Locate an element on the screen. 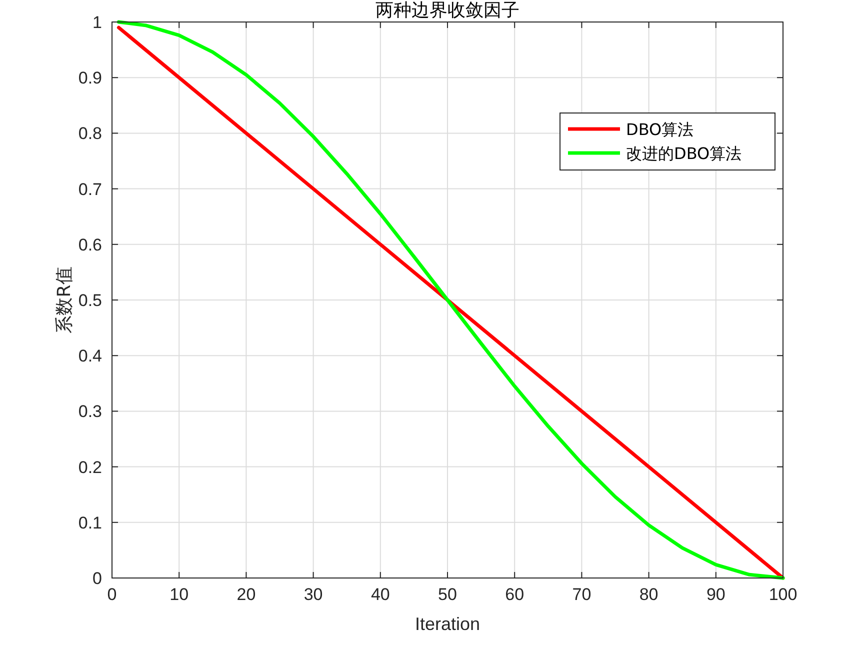  x-tick-label: 60 is located at coordinates (514, 594).